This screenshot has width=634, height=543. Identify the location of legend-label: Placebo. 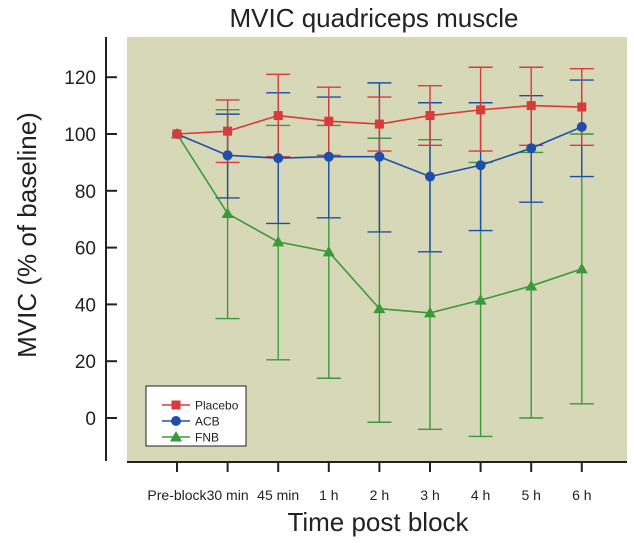
(217, 406).